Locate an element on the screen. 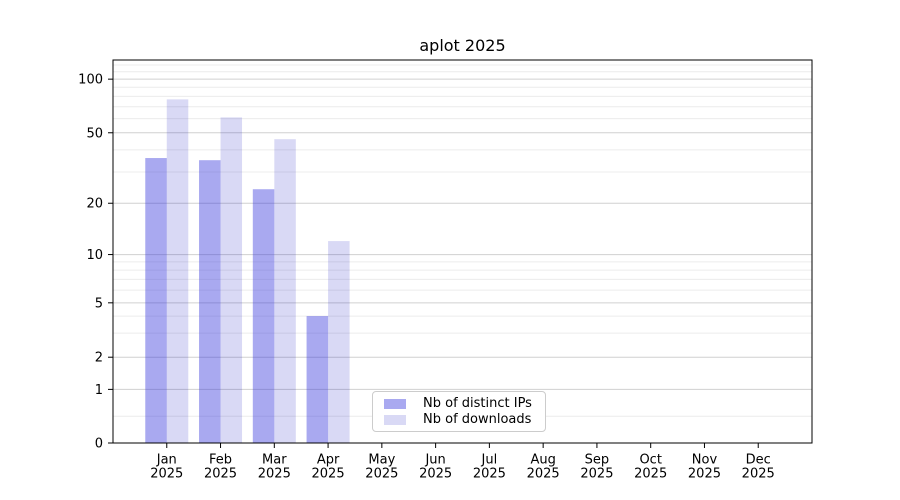 The width and height of the screenshot is (900, 500). bar-downloads-feb is located at coordinates (231, 280).